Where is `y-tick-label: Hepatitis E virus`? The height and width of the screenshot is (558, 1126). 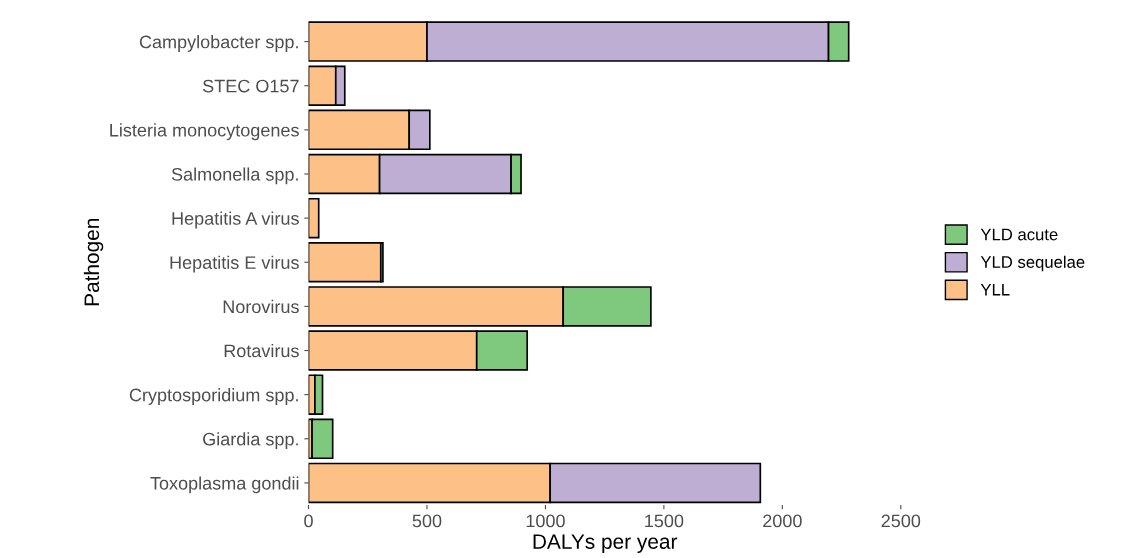
y-tick-label: Hepatitis E virus is located at coordinates (234, 264).